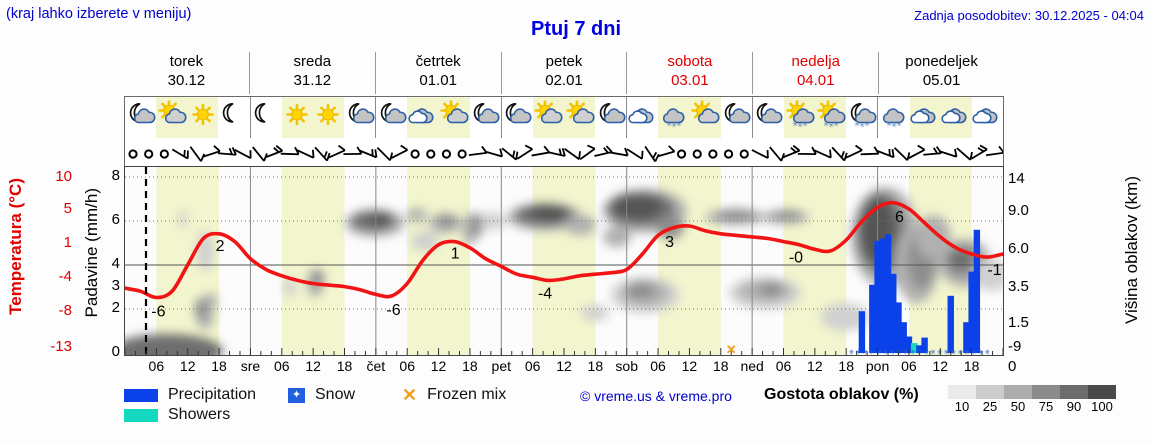  I want to click on showers-swatch, so click(141, 415).